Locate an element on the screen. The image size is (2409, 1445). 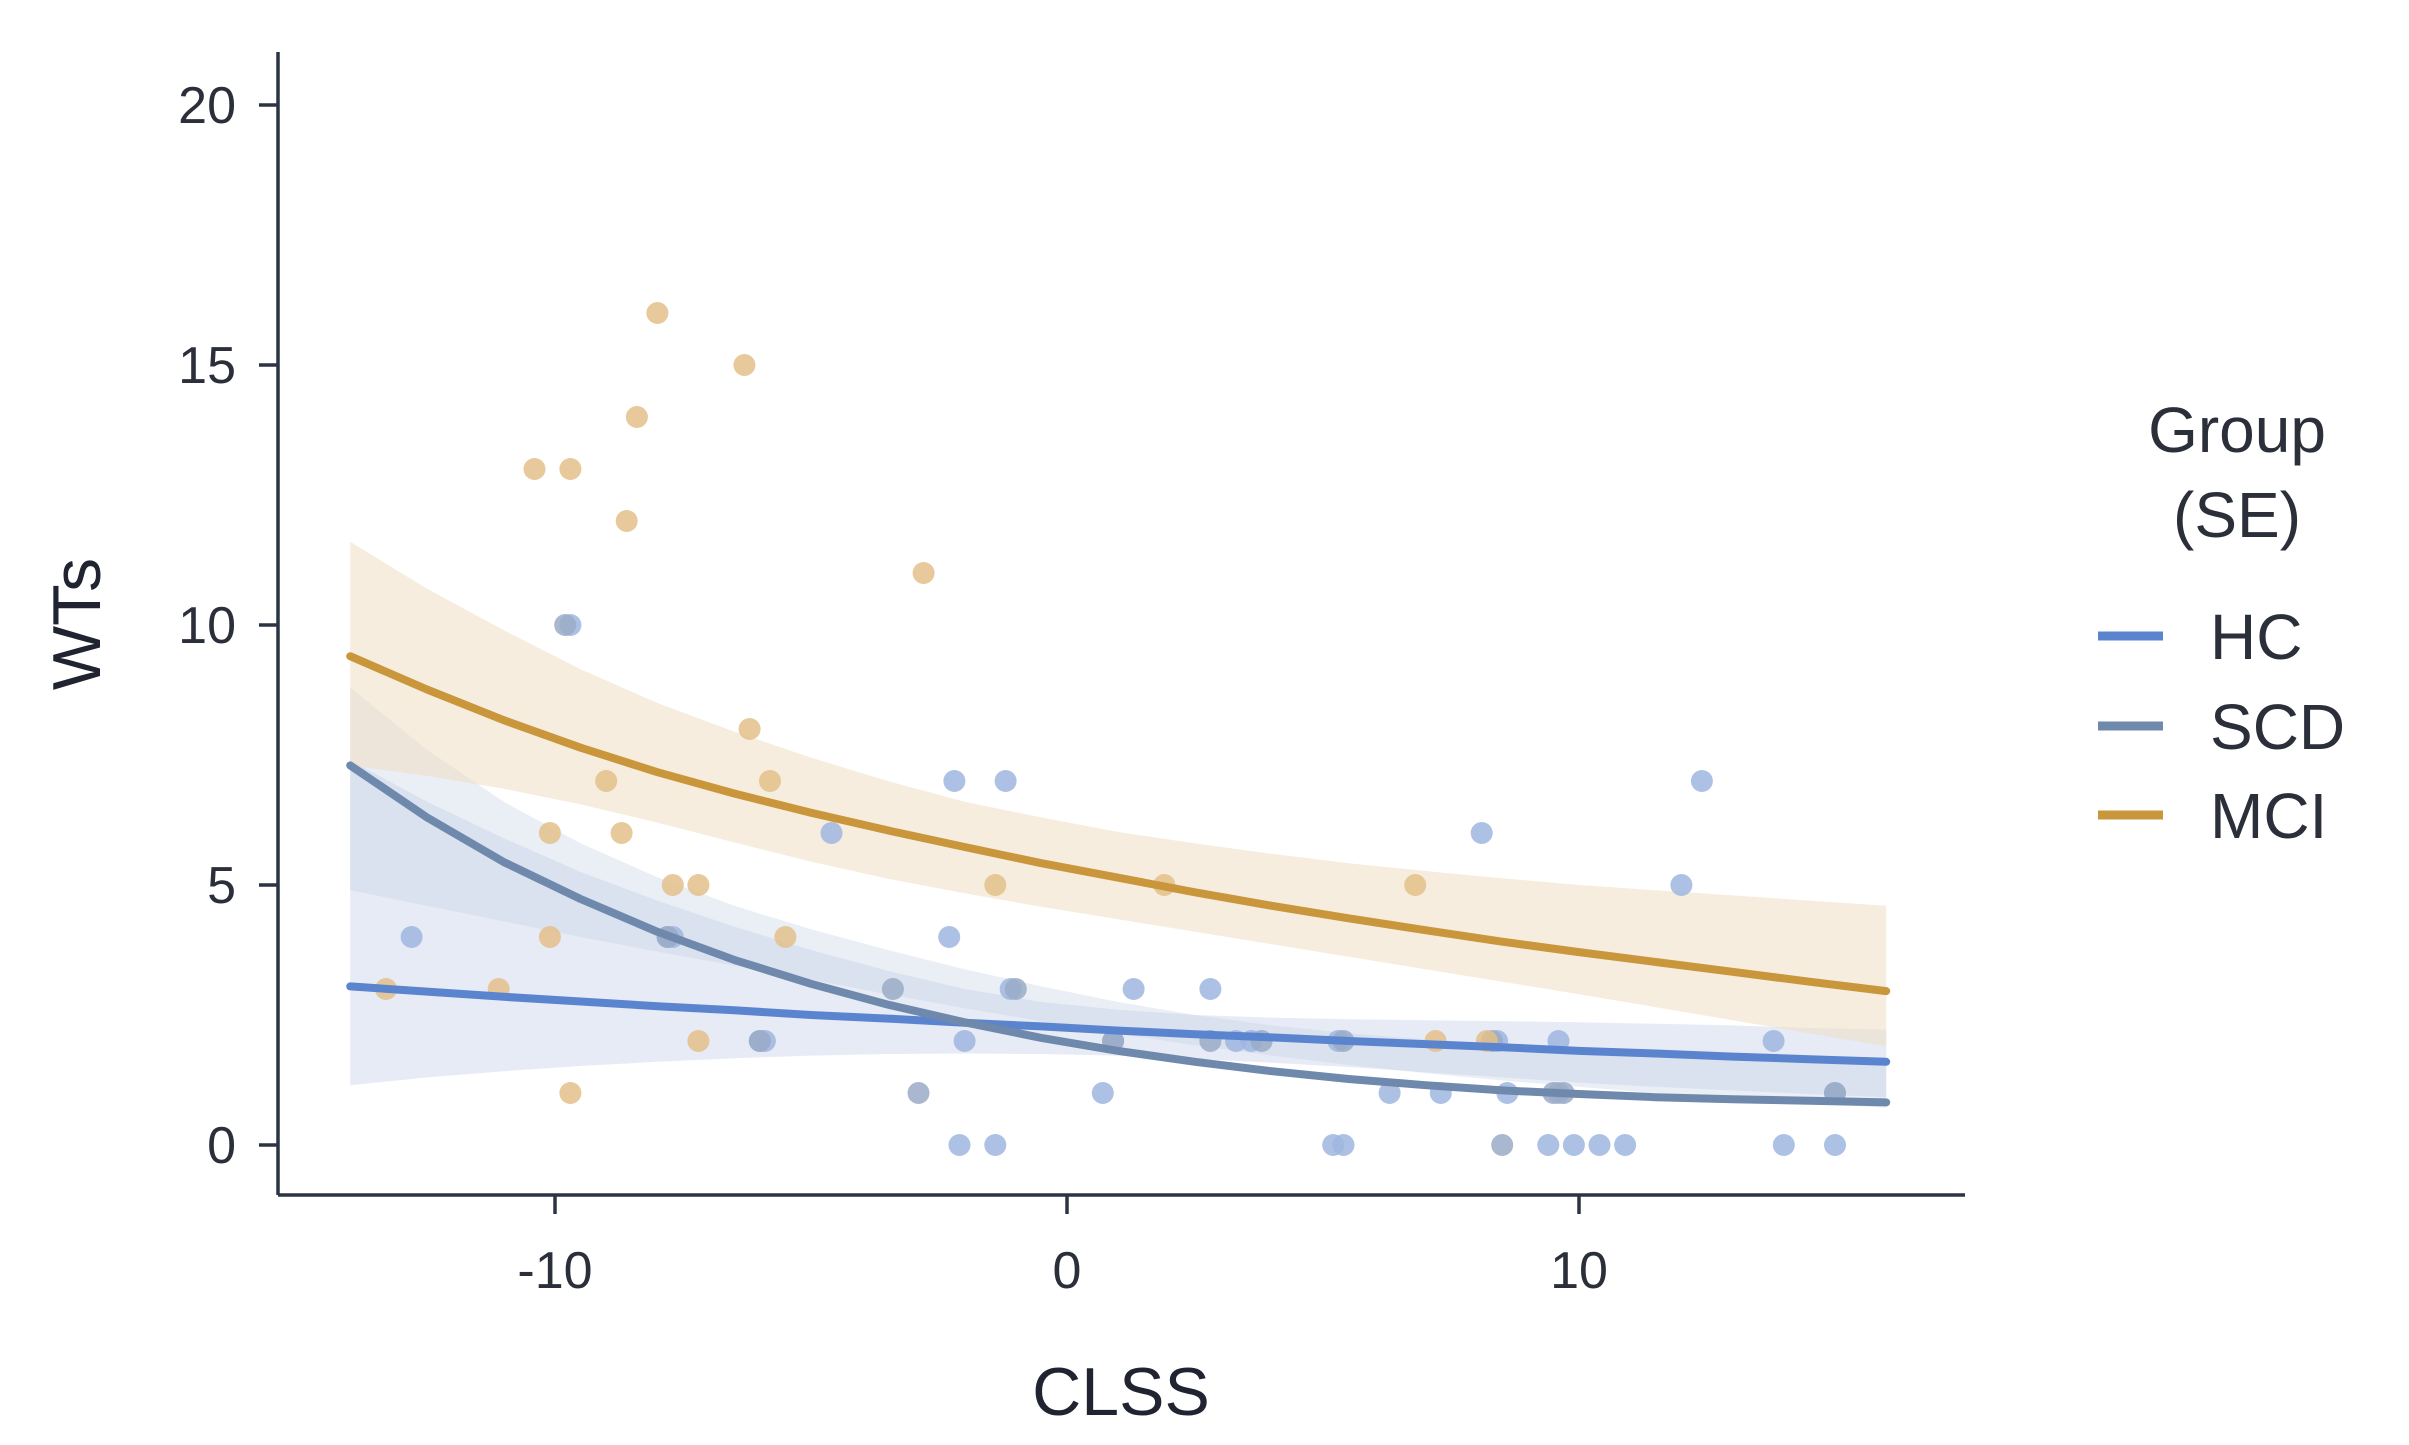
legend-label-hc: HC is located at coordinates (2256, 637).